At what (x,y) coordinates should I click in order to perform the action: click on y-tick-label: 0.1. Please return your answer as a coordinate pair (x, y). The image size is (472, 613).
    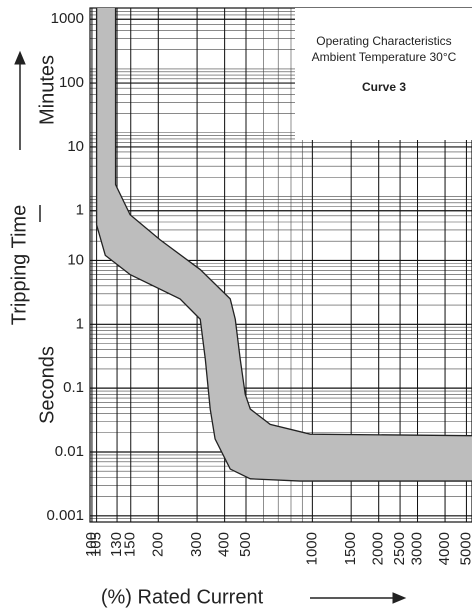
    Looking at the image, I should click on (73, 387).